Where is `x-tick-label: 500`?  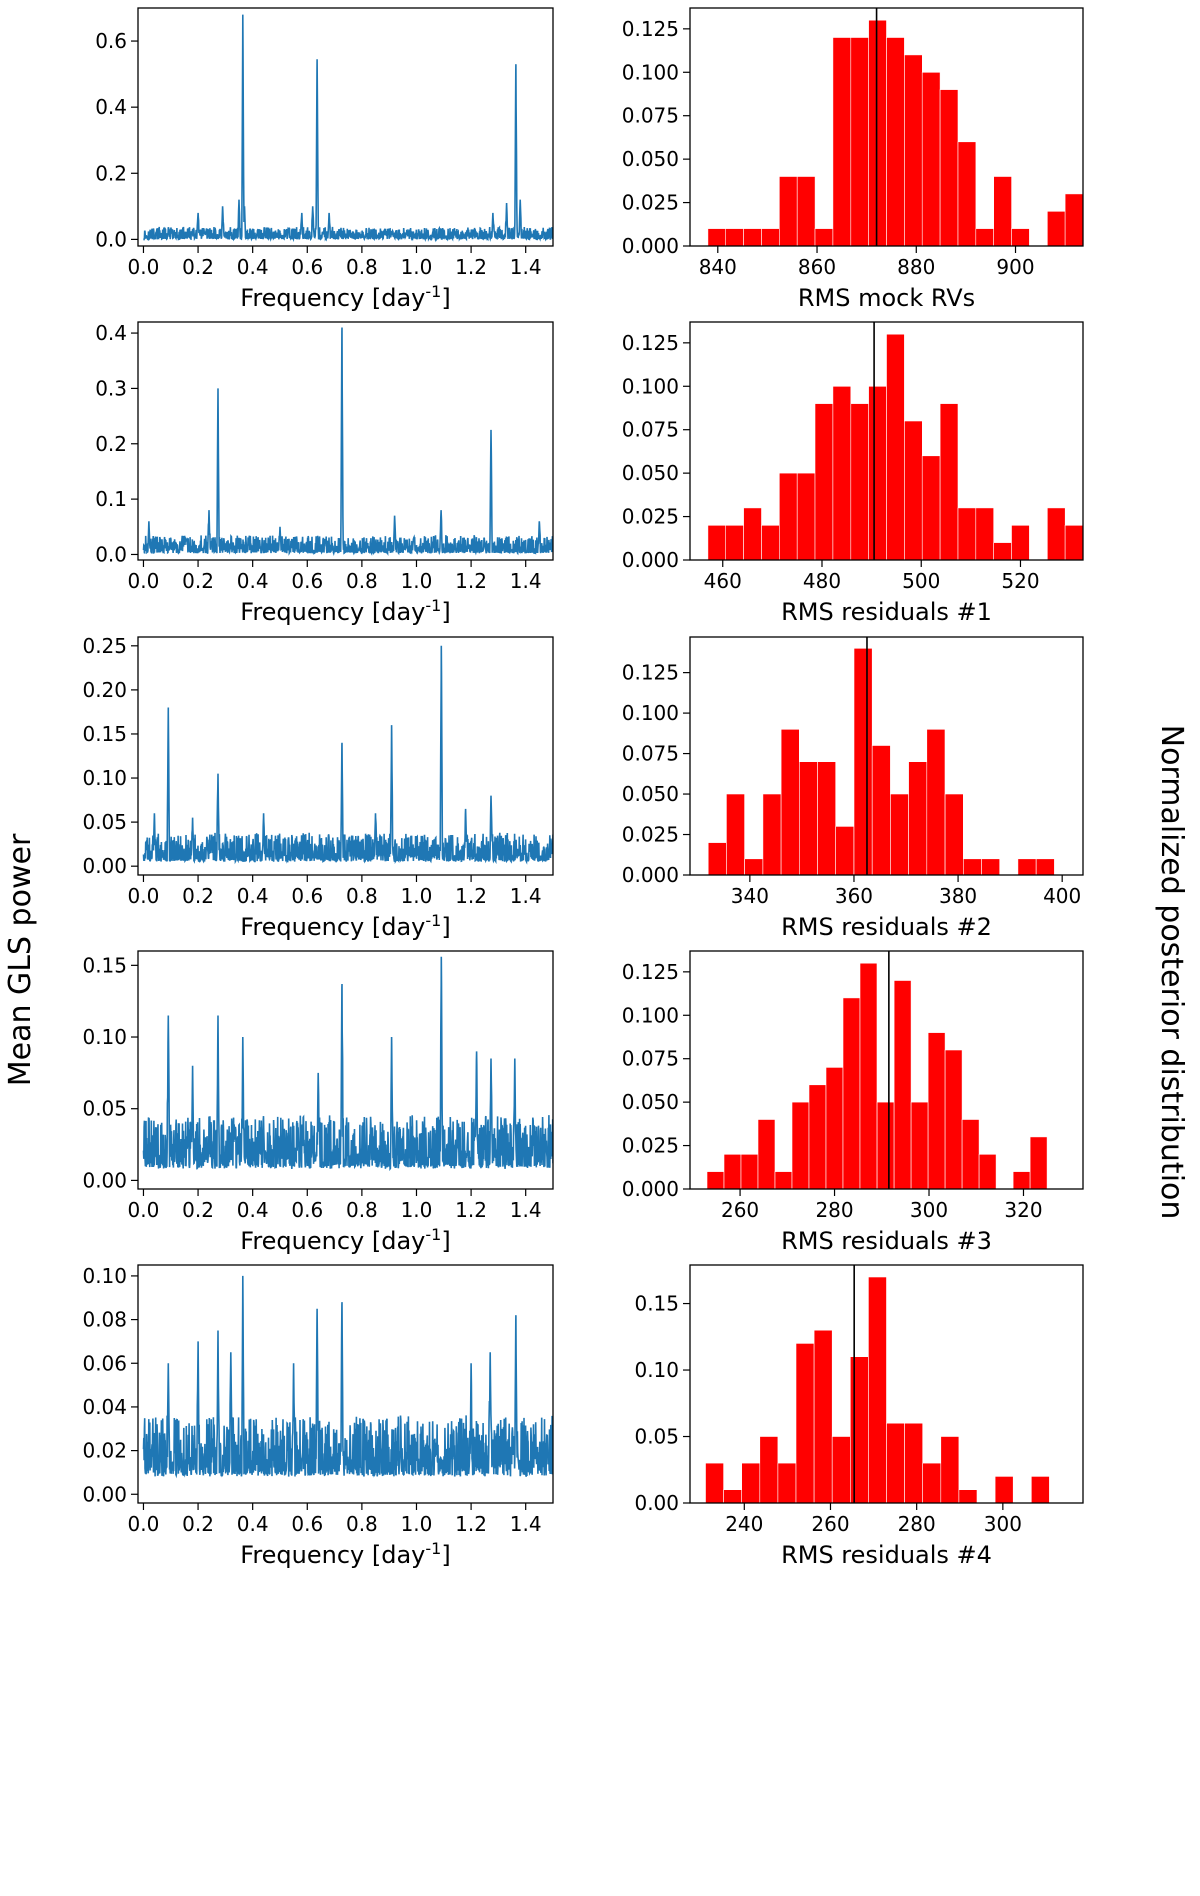 x-tick-label: 500 is located at coordinates (921, 581).